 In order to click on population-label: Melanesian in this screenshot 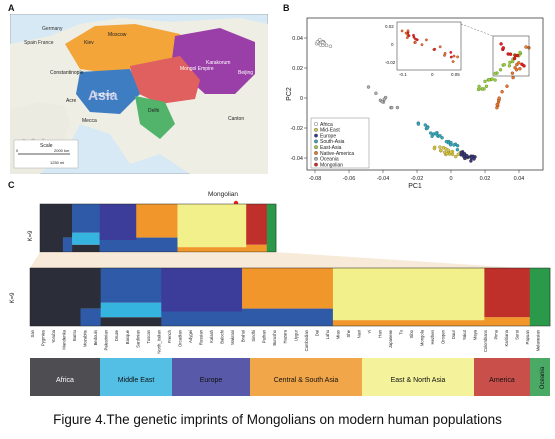, I will do `click(538, 340)`.